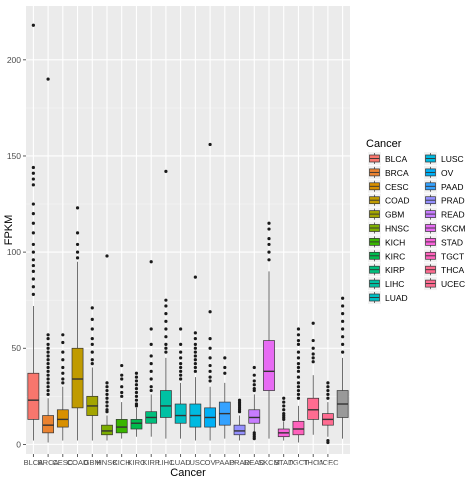  What do you see at coordinates (92, 373) in the screenshot?
I see `box-gbm` at bounding box center [92, 373].